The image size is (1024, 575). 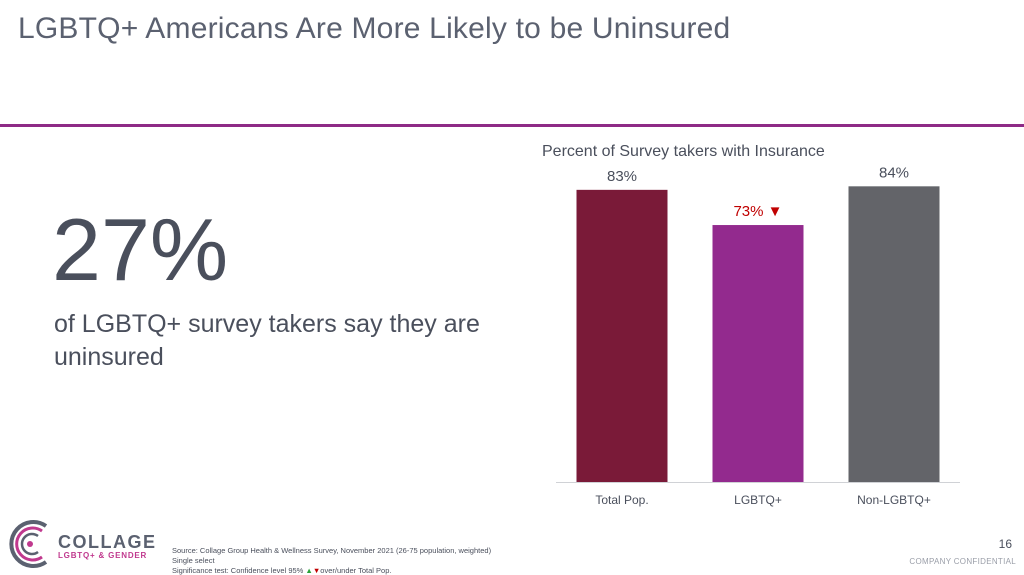 What do you see at coordinates (107, 542) in the screenshot?
I see `logo-wordmark: COLLAGE` at bounding box center [107, 542].